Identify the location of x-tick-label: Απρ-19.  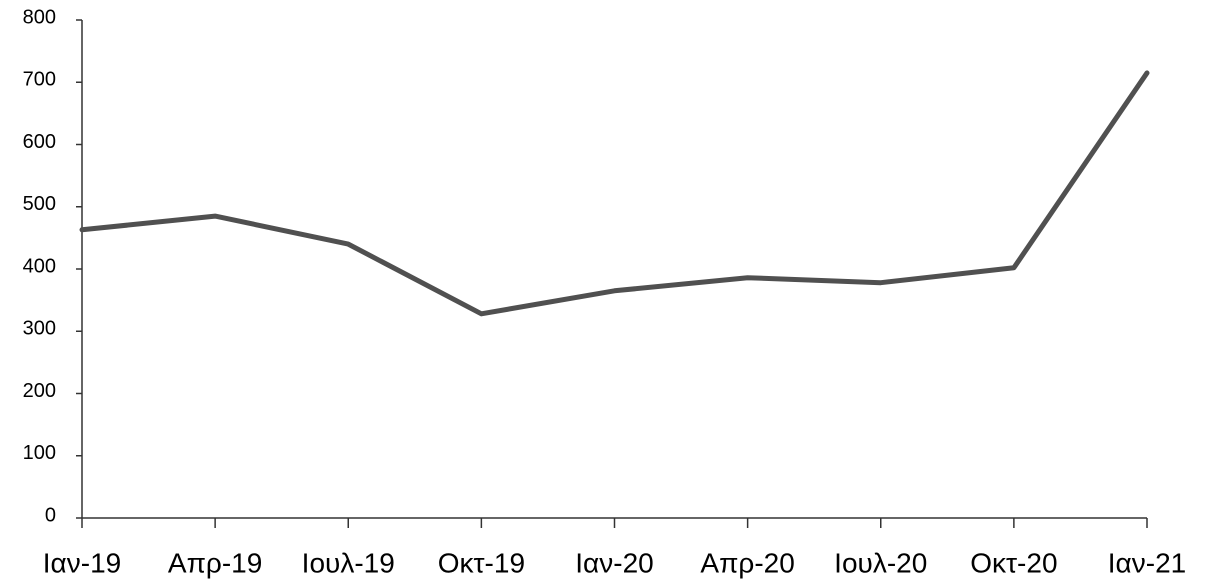
(215, 562).